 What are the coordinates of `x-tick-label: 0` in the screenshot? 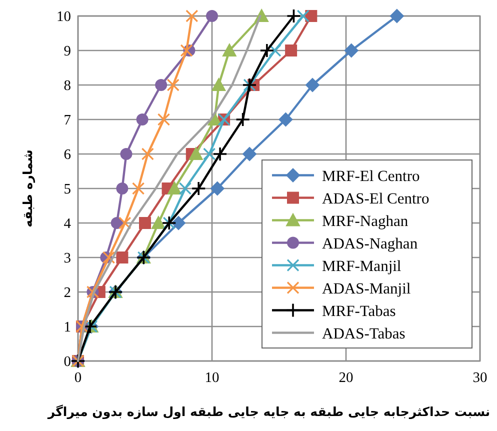 It's located at (78, 378).